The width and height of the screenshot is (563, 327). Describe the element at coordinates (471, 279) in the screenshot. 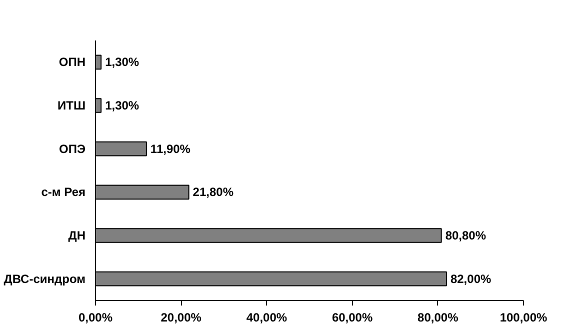

I see `data-label: 82,00%` at that location.